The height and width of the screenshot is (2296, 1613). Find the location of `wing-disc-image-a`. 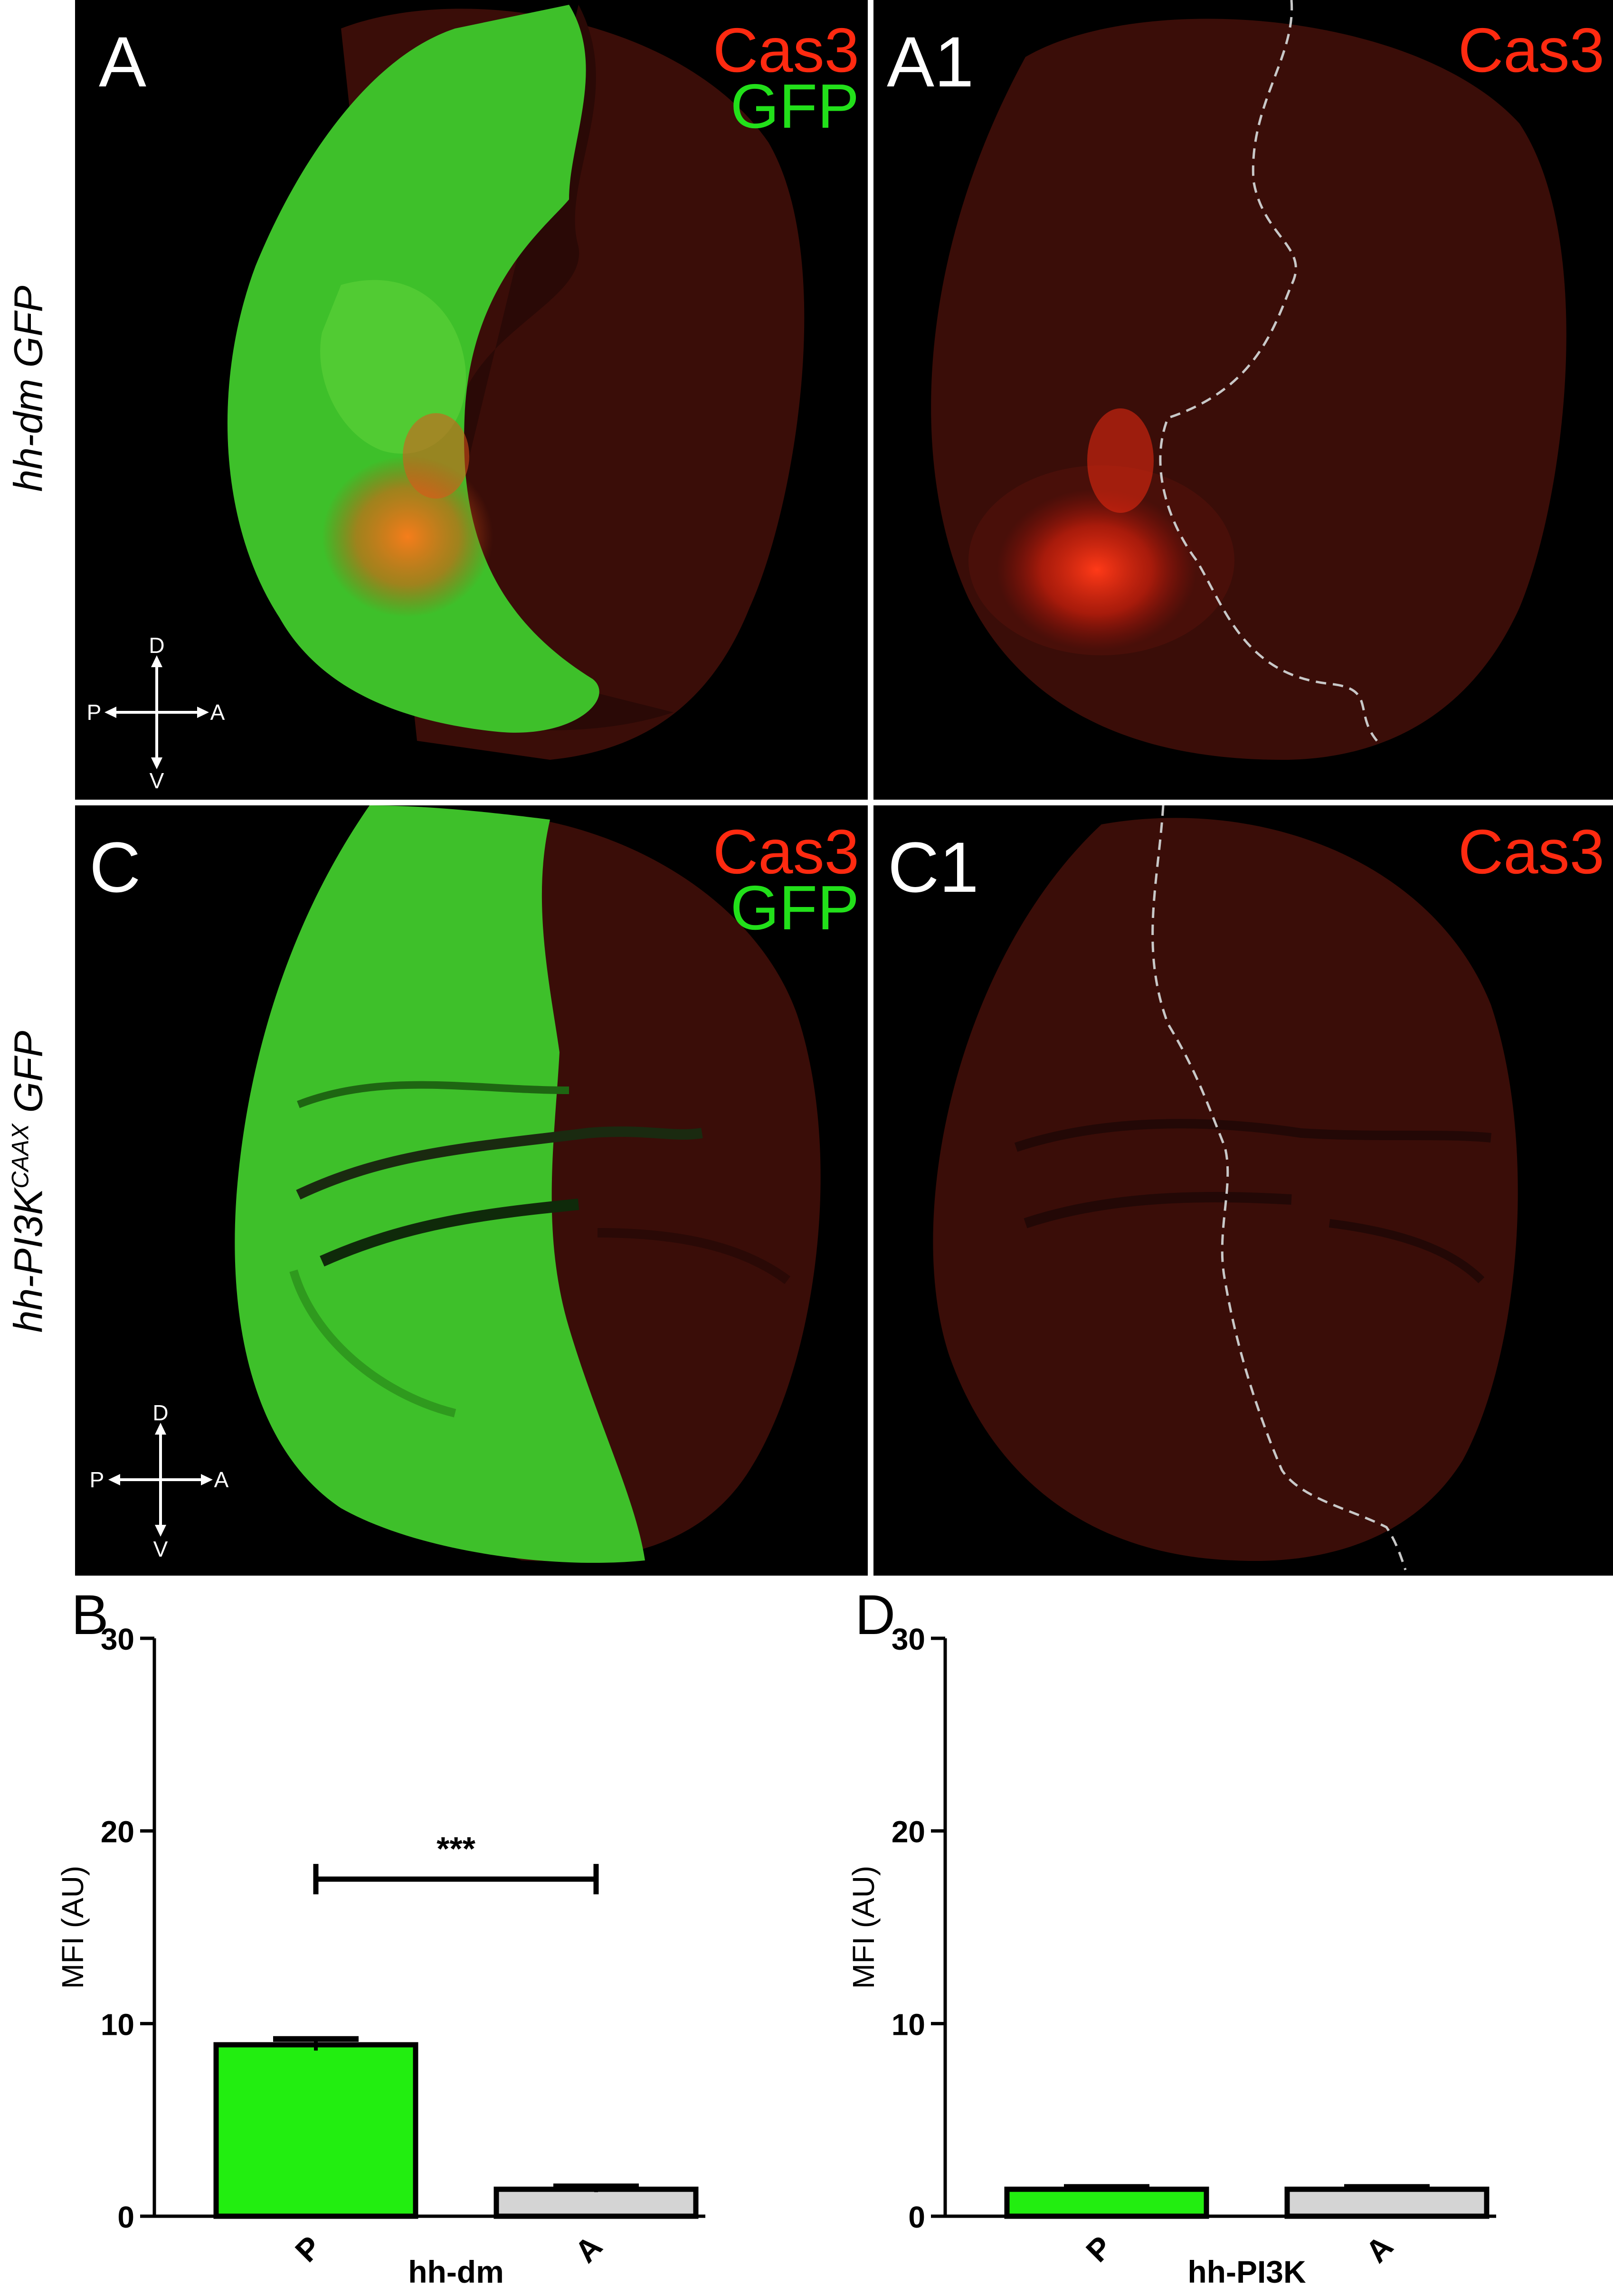

wing-disc-image-a is located at coordinates (516, 382).